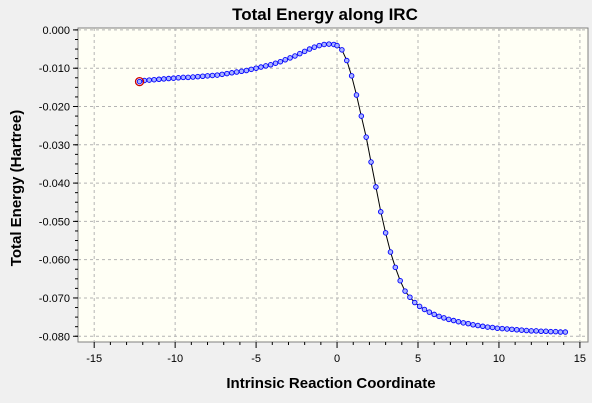  What do you see at coordinates (175, 359) in the screenshot?
I see `x-tick-label: -10` at bounding box center [175, 359].